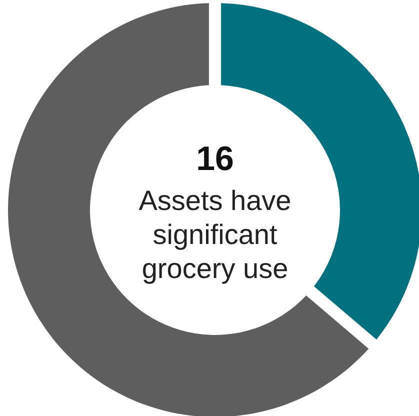 This screenshot has height=416, width=419. Describe the element at coordinates (215, 234) in the screenshot. I see `text: Assets have significant grocery use` at that location.